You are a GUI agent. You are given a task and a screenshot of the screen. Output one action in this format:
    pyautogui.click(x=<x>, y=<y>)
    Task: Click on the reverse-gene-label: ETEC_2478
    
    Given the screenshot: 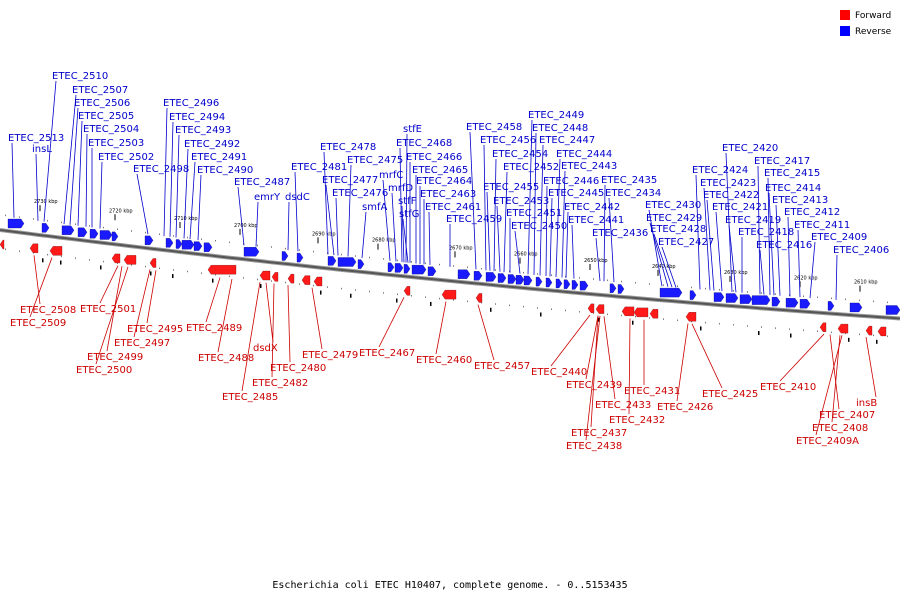 What is the action you would take?
    pyautogui.click(x=348, y=198)
    